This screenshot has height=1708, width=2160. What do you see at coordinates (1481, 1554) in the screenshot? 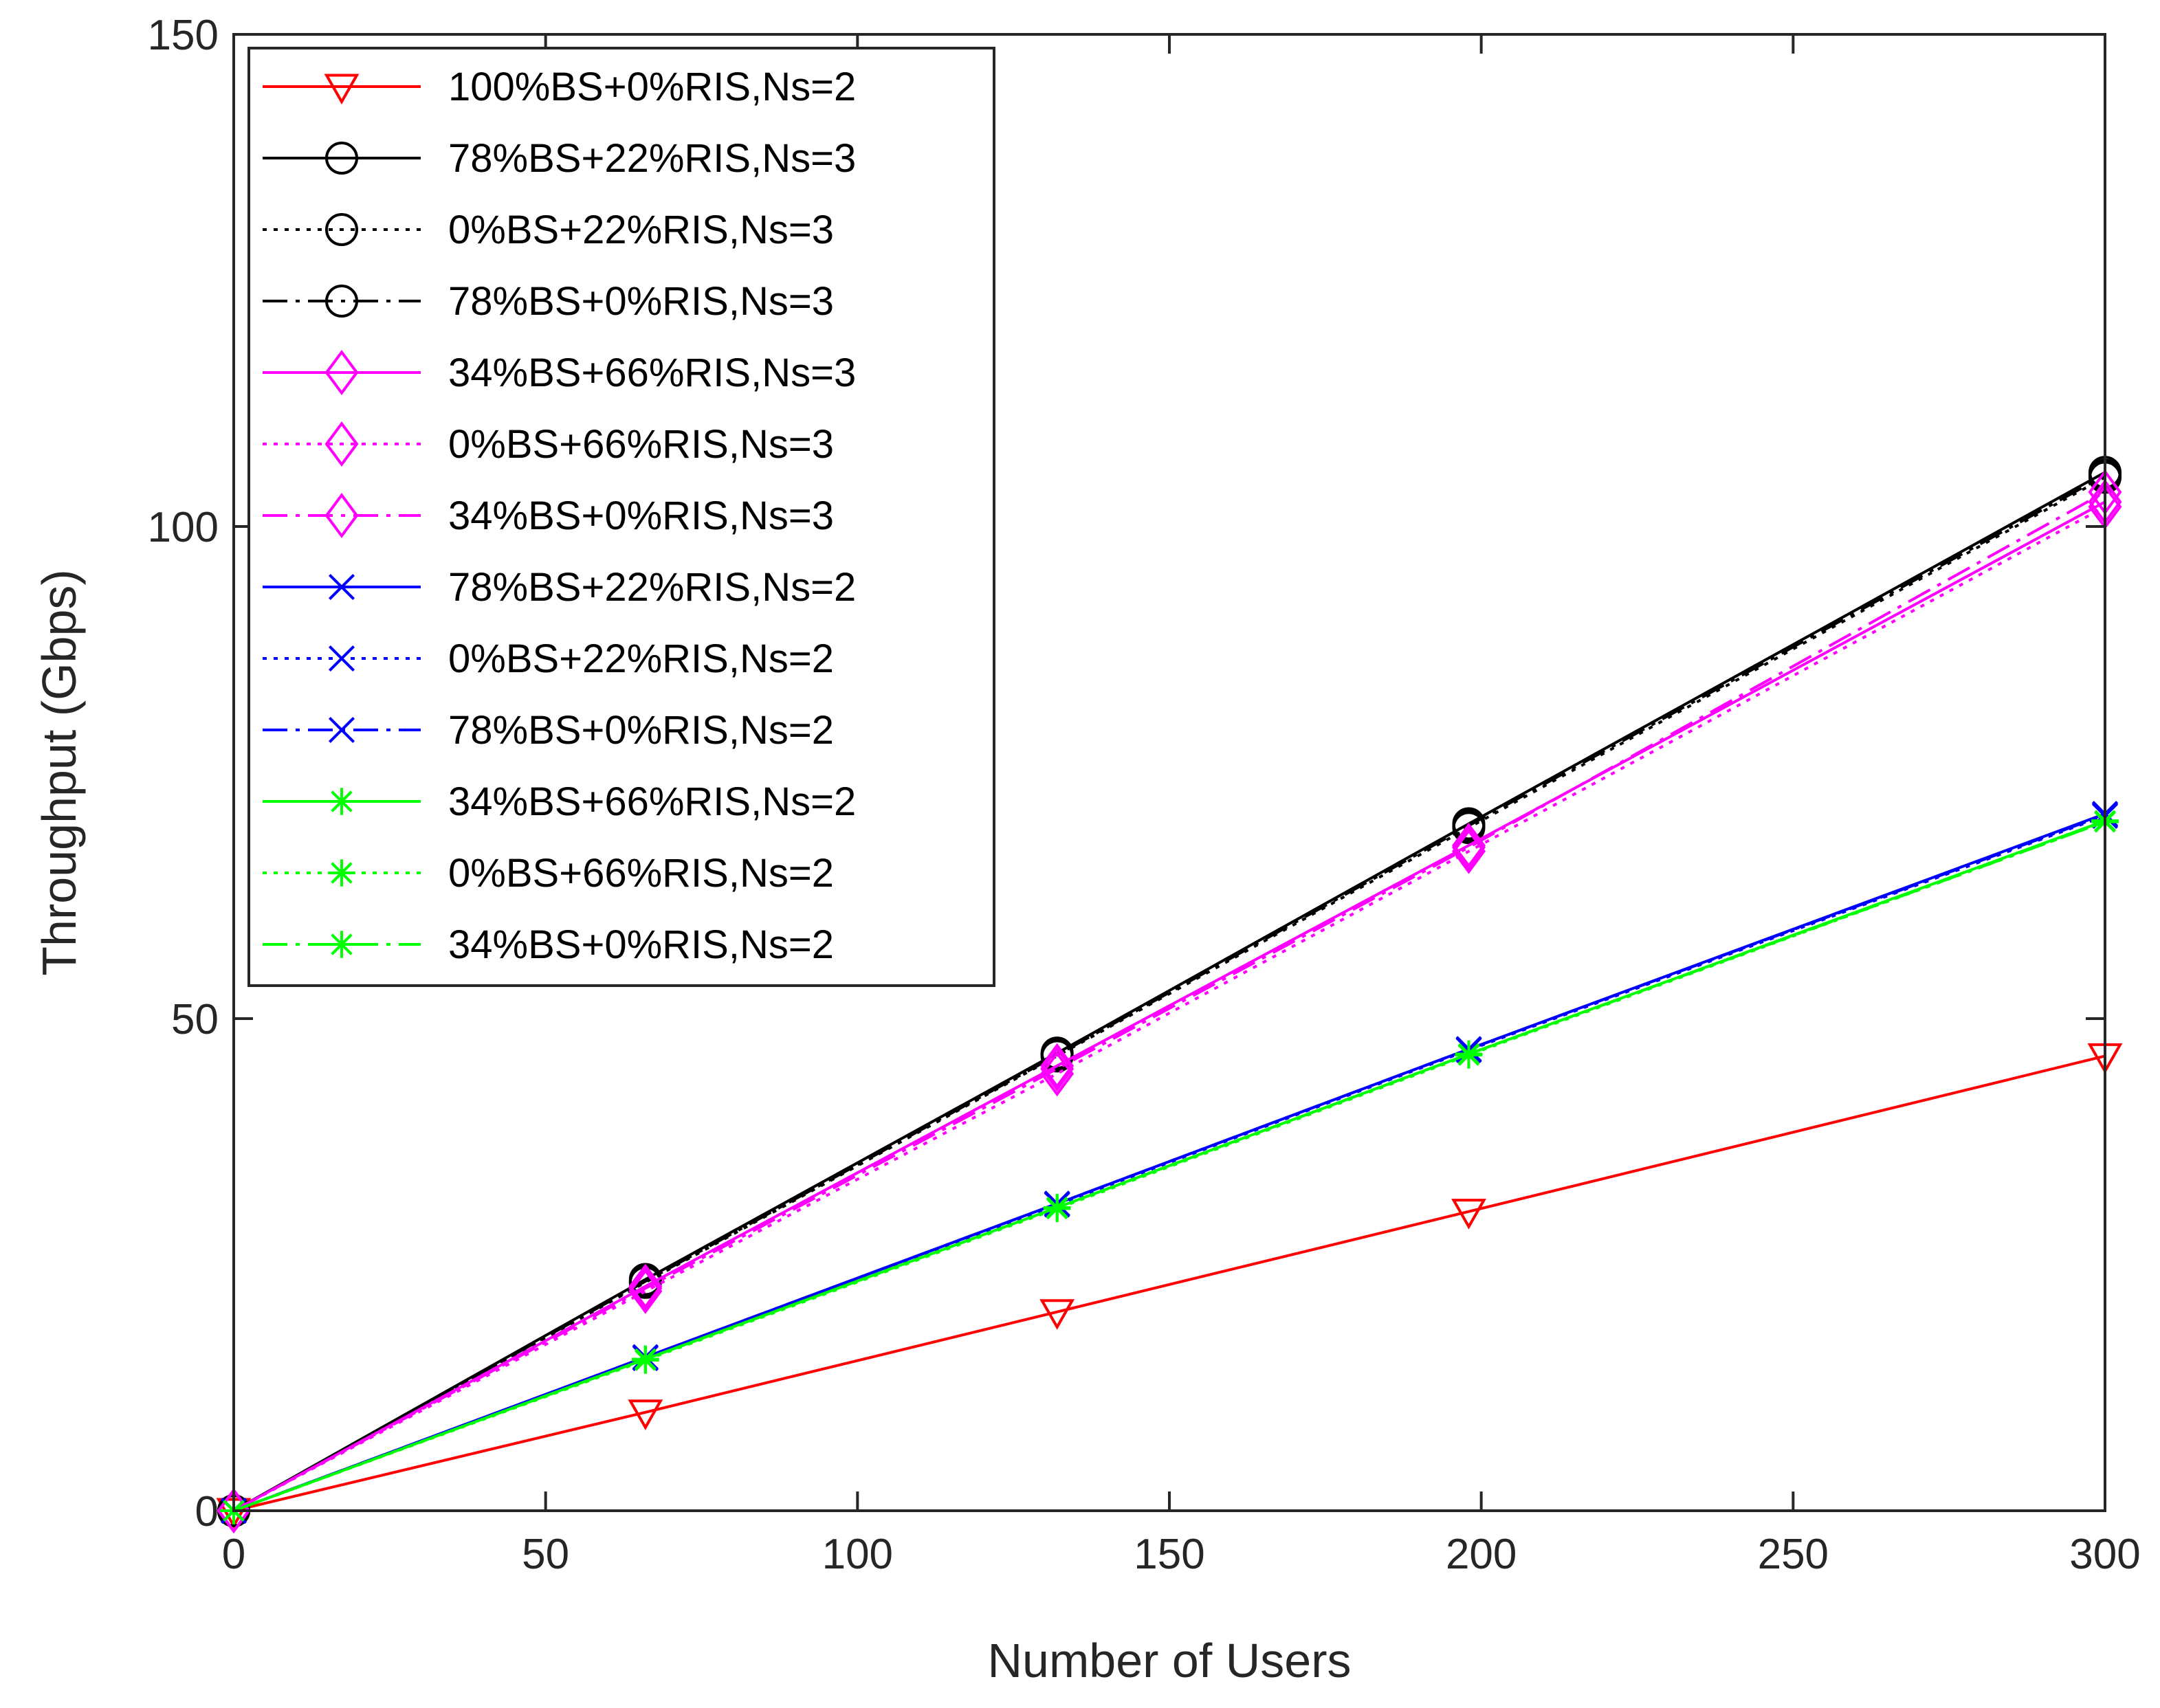
I see `x-tick-label: 200` at bounding box center [1481, 1554].